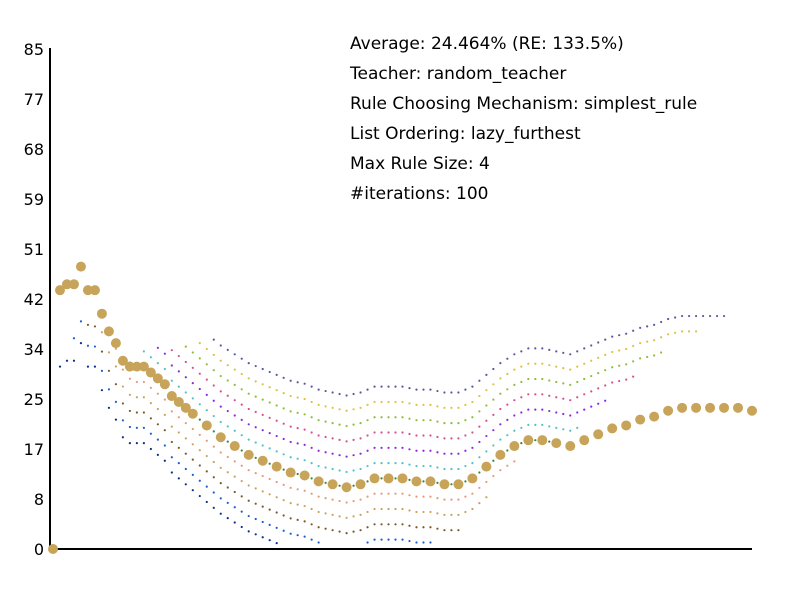  Describe the element at coordinates (39, 549) in the screenshot. I see `y-tick-label: 0` at that location.